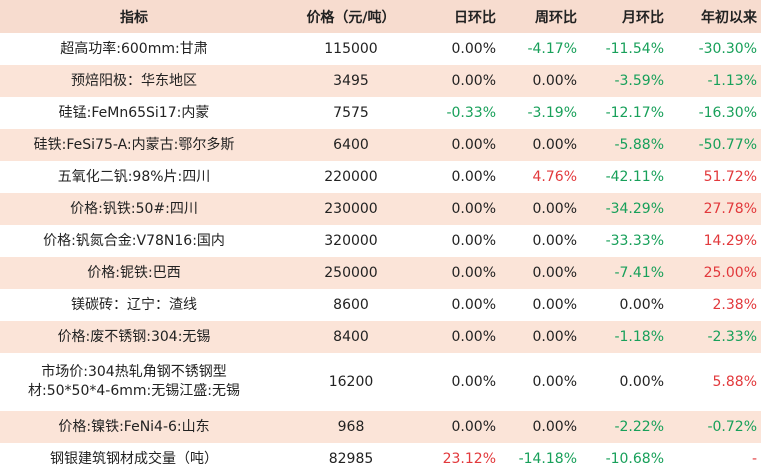  I want to click on ytd-change-value: 51.72%, so click(730, 176).